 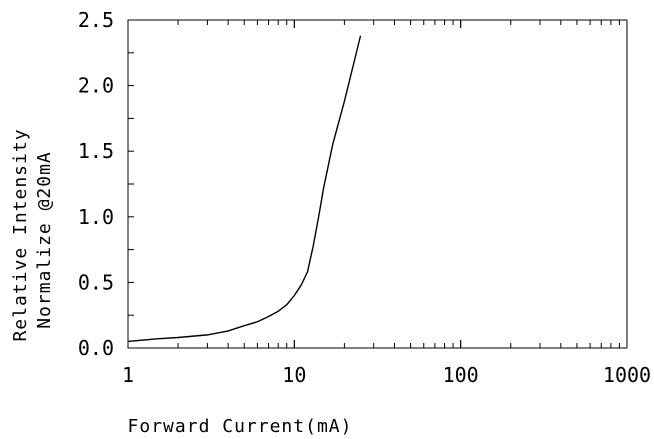 I want to click on y-tick-label: 2.5, so click(x=96, y=20).